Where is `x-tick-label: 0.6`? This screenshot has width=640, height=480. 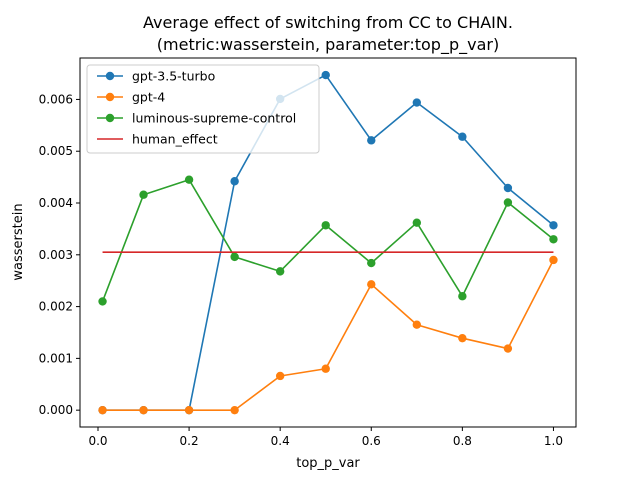 x-tick-label: 0.6 is located at coordinates (371, 441).